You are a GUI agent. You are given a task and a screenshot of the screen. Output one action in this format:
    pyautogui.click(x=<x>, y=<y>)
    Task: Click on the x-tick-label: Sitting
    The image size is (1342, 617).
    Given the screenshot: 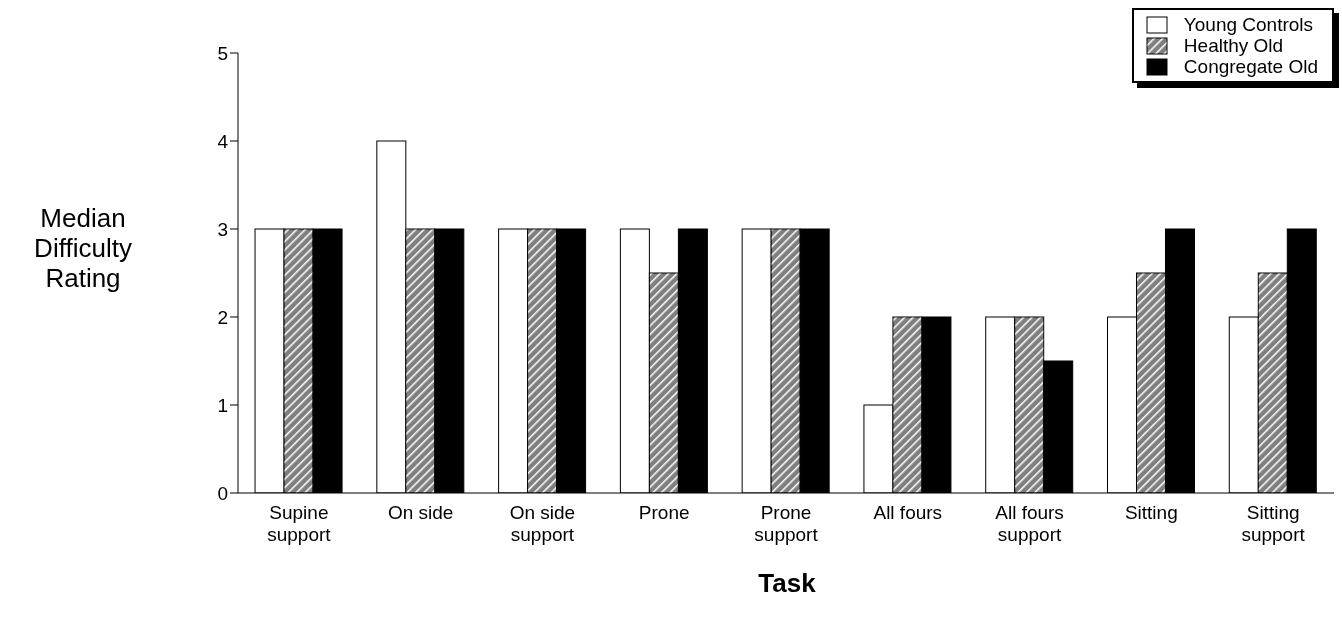 What is the action you would take?
    pyautogui.click(x=1151, y=512)
    